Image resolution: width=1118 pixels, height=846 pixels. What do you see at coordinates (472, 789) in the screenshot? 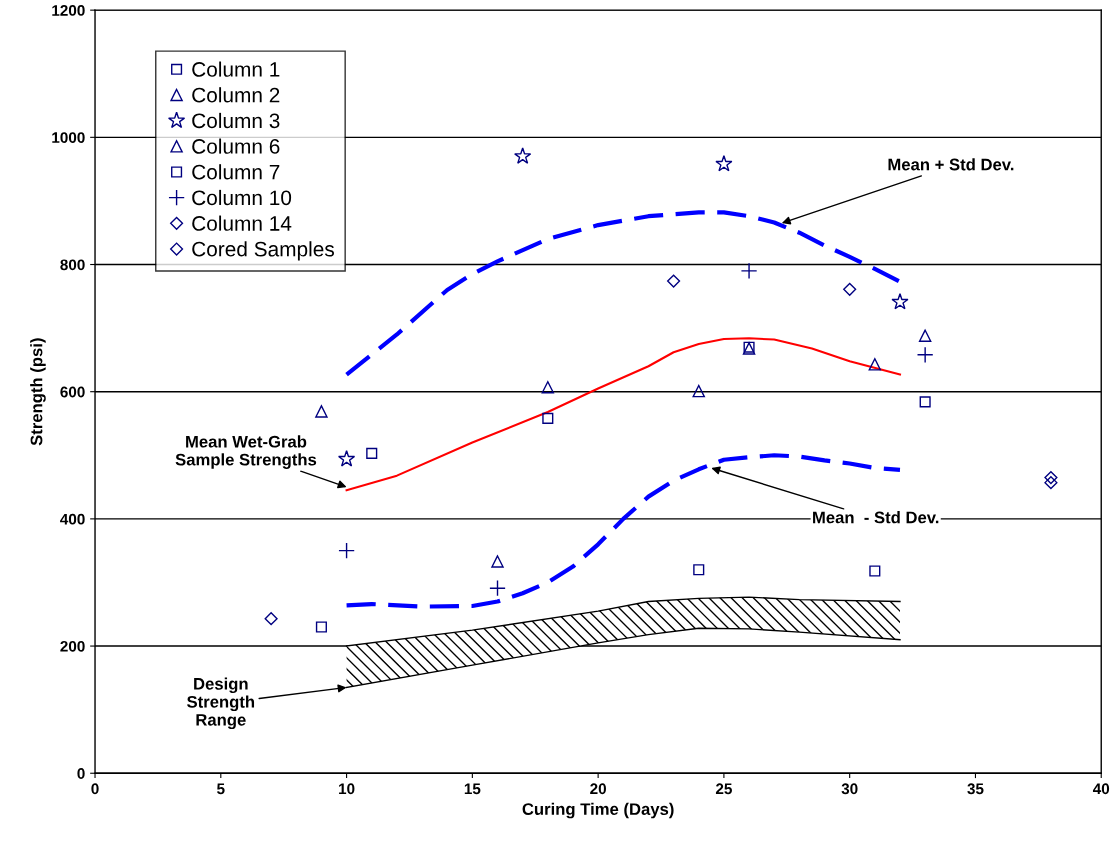
I see `x-tick-label: 15` at bounding box center [472, 789].